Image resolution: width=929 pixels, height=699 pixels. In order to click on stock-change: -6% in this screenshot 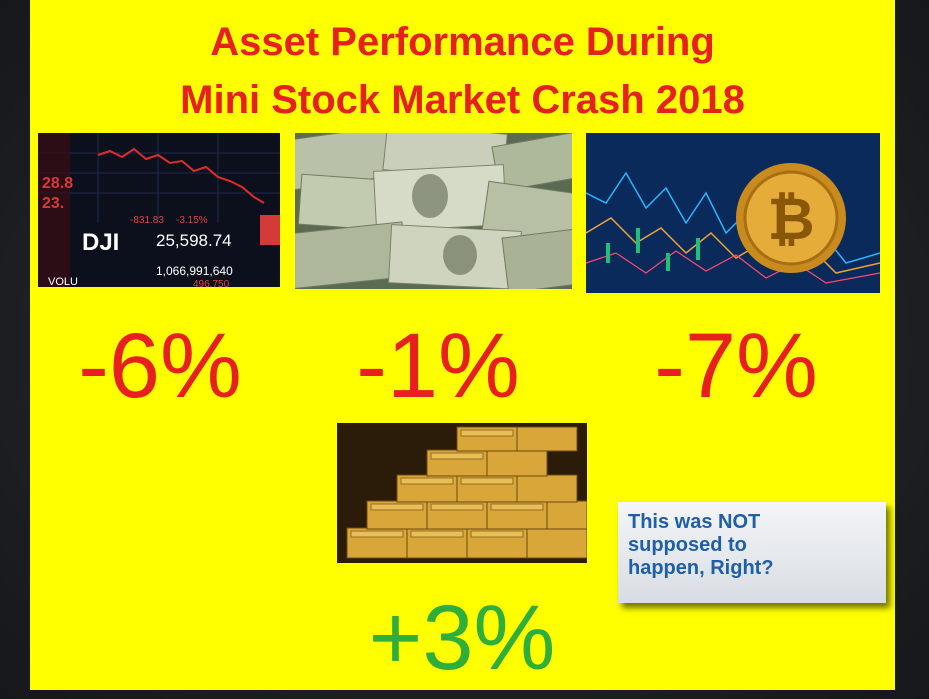, I will do `click(160, 366)`.